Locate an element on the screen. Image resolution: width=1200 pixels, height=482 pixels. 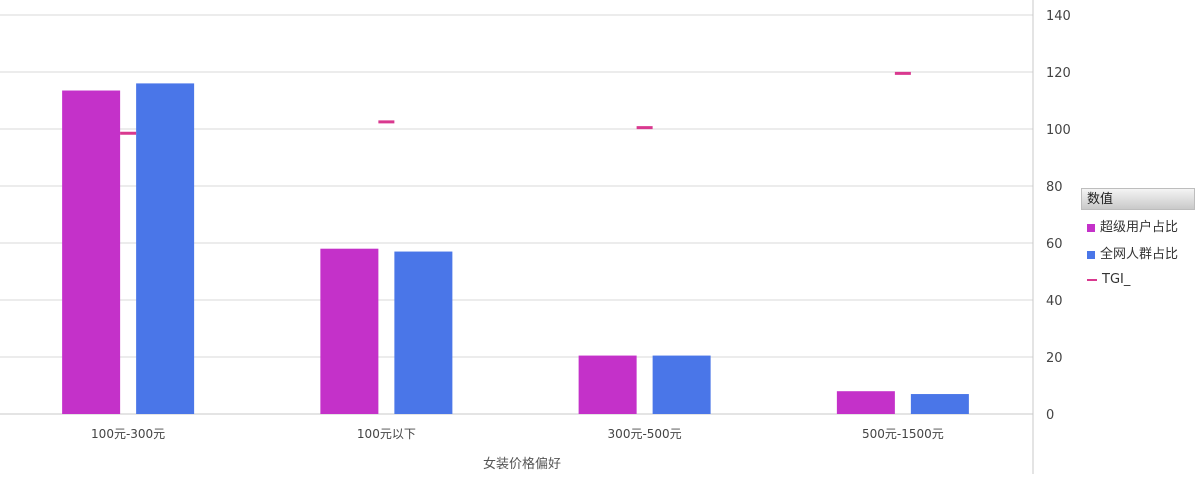
x-tick-label: 100元以下 is located at coordinates (386, 434).